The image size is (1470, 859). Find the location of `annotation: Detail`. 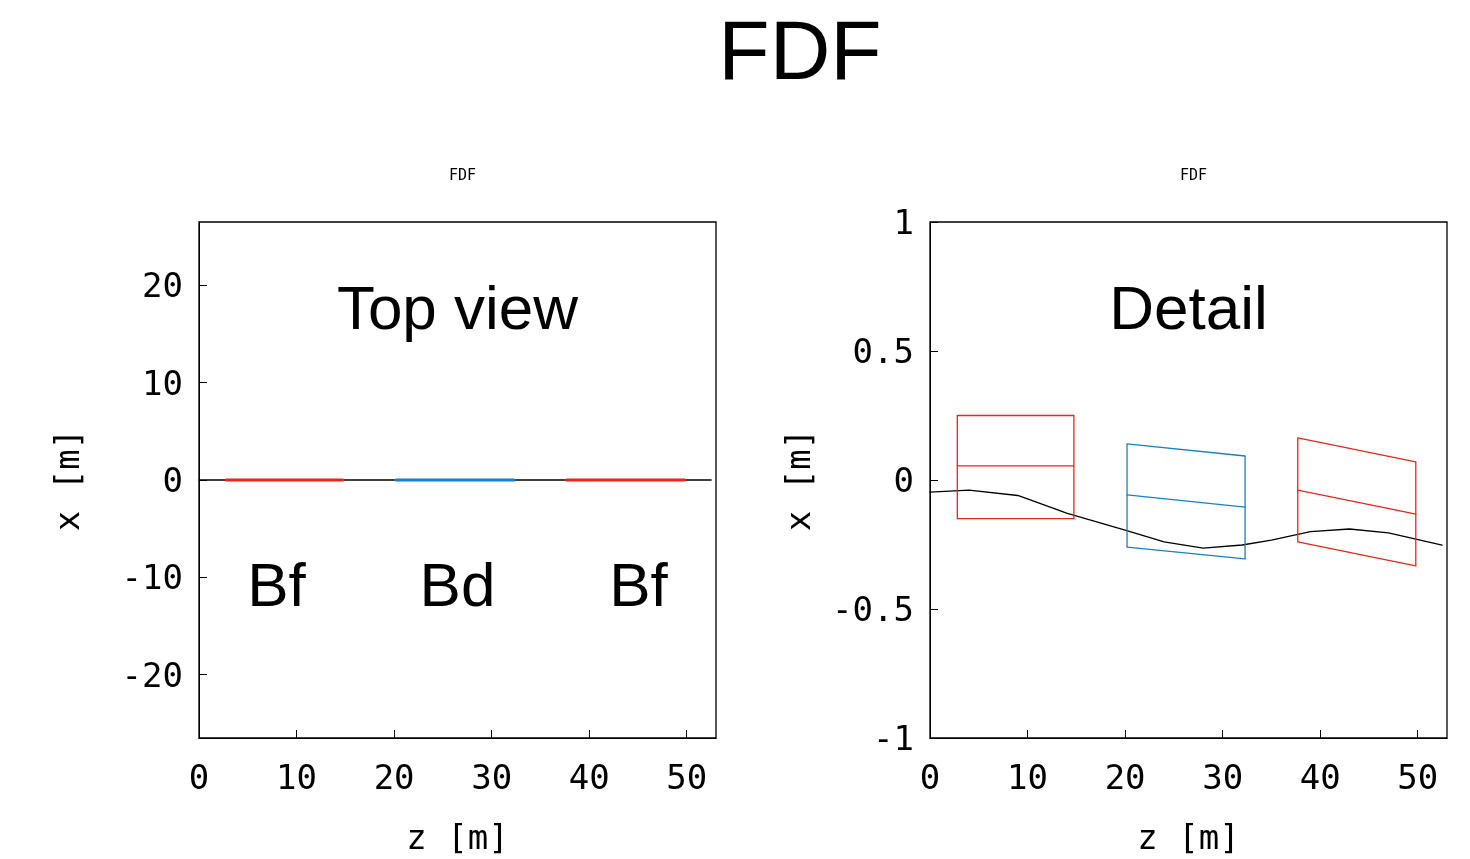

annotation: Detail is located at coordinates (1188, 307).